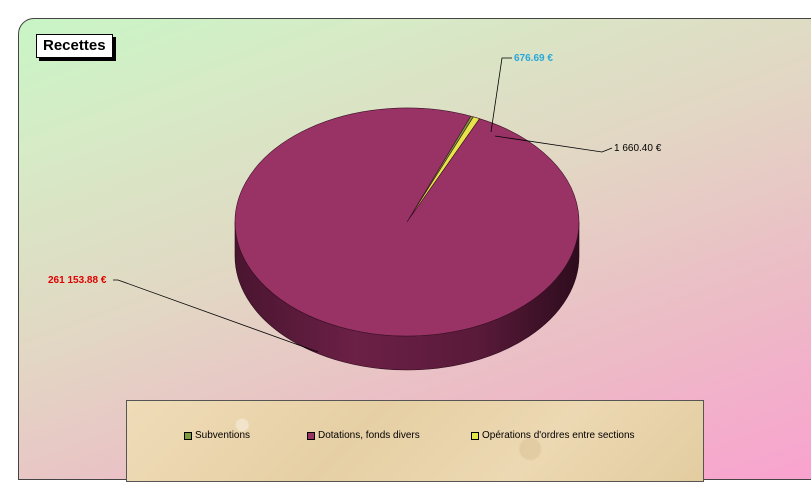  I want to click on legend-item-dotations: Dotations, fonds divers, so click(363, 435).